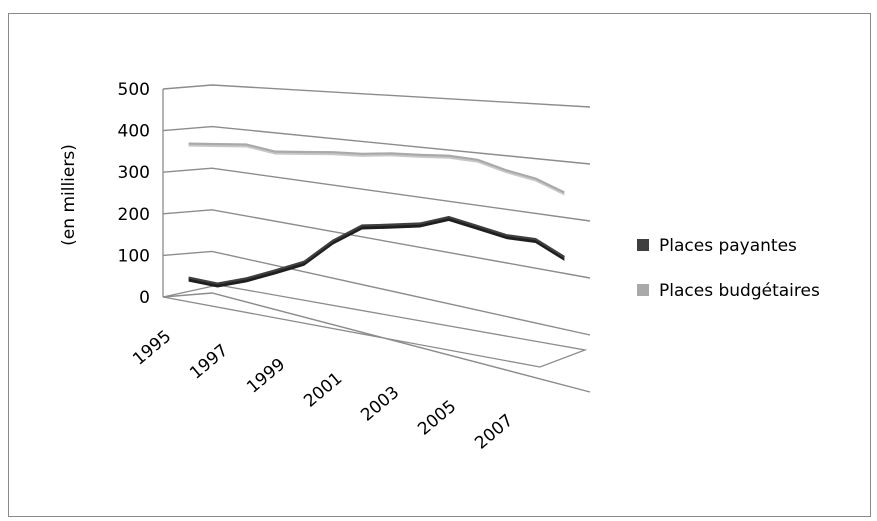 This screenshot has width=877, height=521. Describe the element at coordinates (134, 132) in the screenshot. I see `y-tick-label: 400` at that location.